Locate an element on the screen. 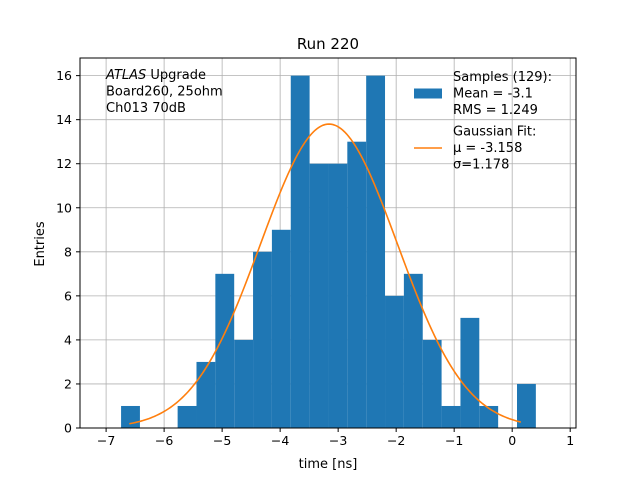  annotation-line: ATLAS Upgrade is located at coordinates (155, 75).